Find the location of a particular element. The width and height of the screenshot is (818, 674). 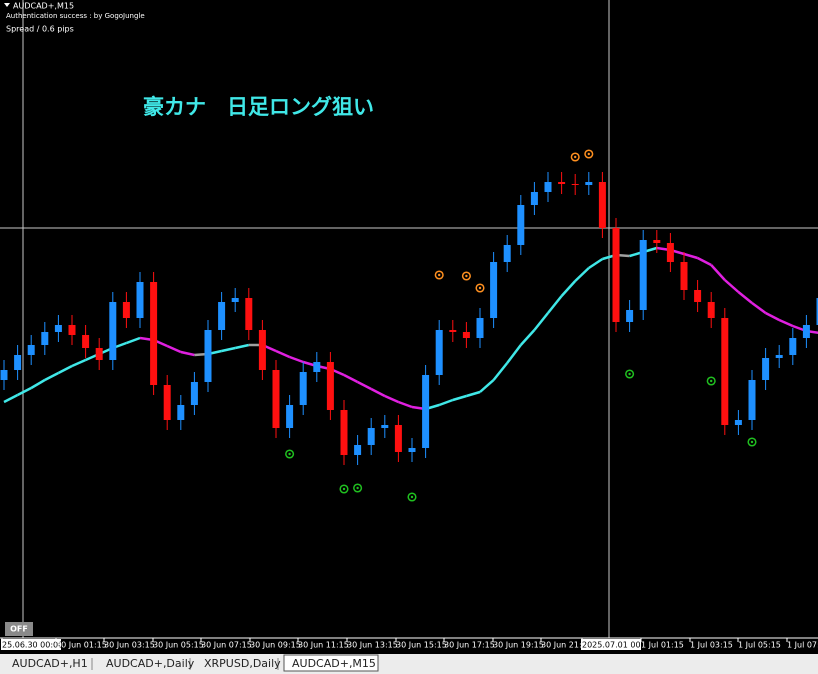

time-label: 30 Jun 19:15 is located at coordinates (518, 645).